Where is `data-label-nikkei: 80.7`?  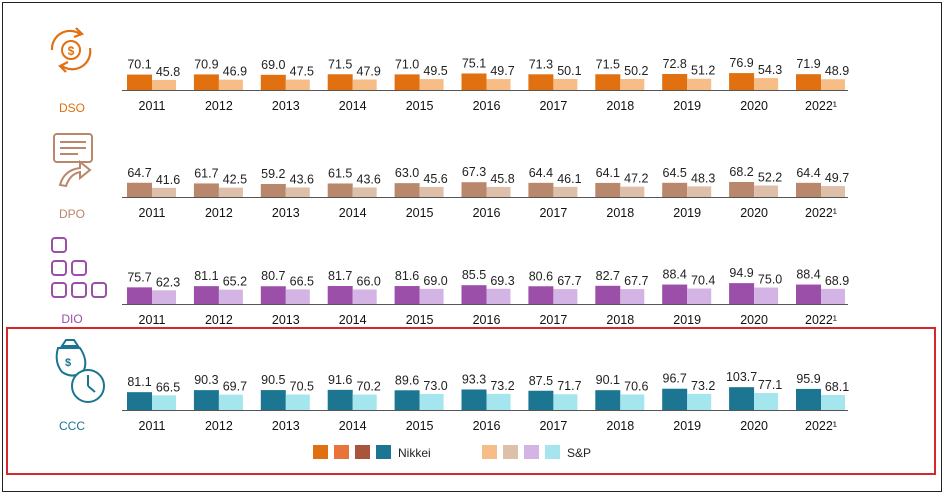
data-label-nikkei: 80.7 is located at coordinates (273, 276).